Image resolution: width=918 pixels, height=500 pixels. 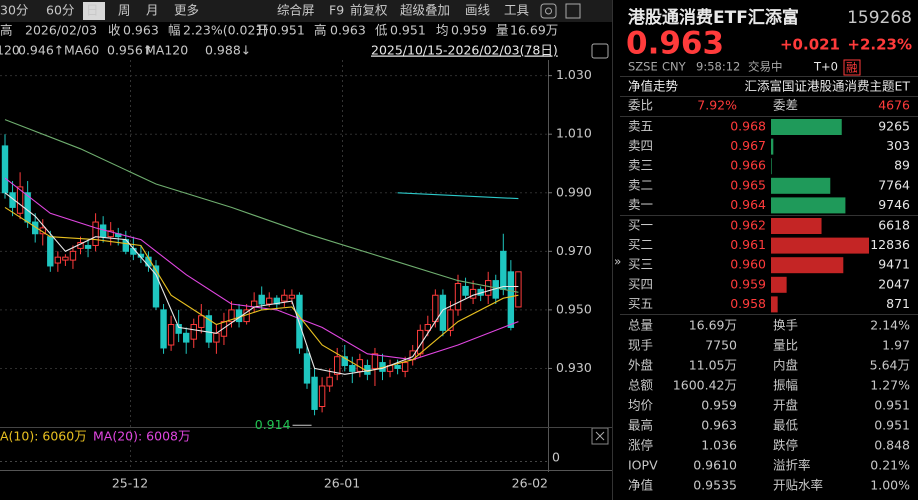 I want to click on volume-axis-label: 0, so click(x=556, y=457).